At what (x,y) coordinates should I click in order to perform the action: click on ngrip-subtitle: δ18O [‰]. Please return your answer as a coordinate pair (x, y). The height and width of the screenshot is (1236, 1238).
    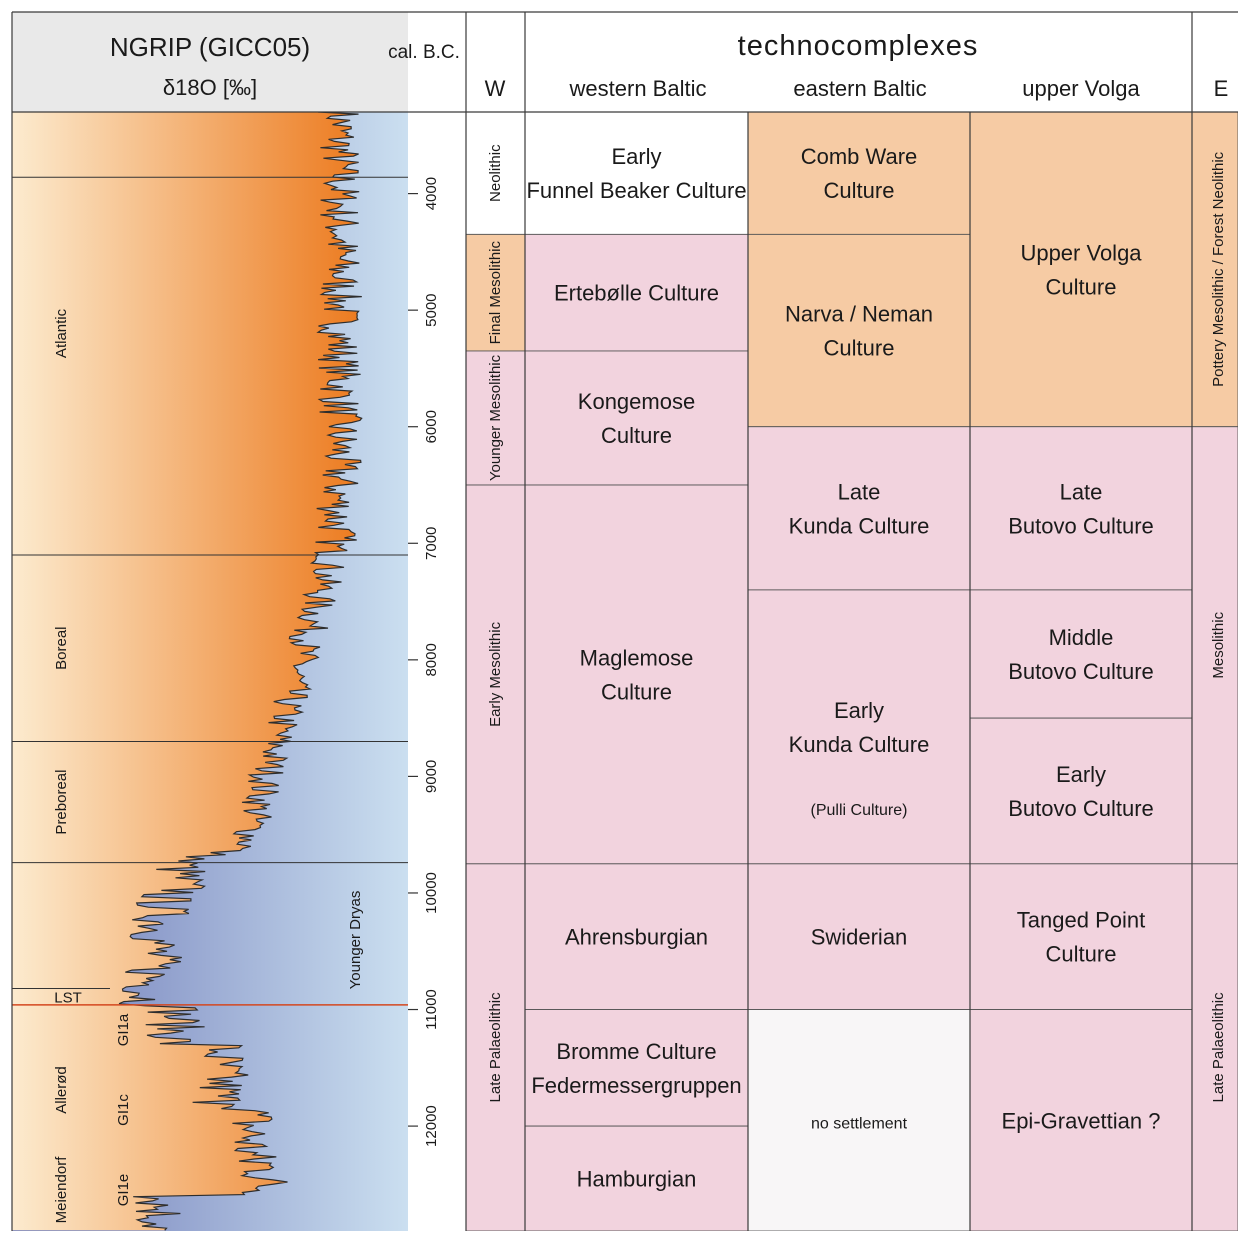
    Looking at the image, I should click on (210, 87).